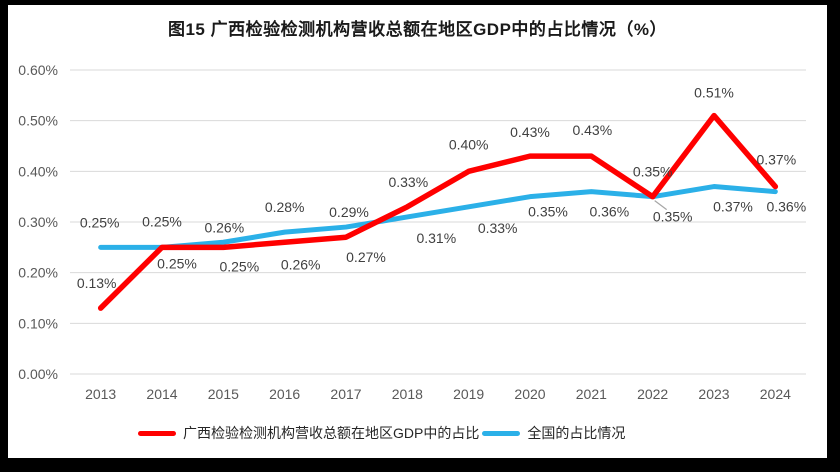 This screenshot has width=840, height=472. What do you see at coordinates (776, 160) in the screenshot?
I see `guangxi-data-label: 0.37%` at bounding box center [776, 160].